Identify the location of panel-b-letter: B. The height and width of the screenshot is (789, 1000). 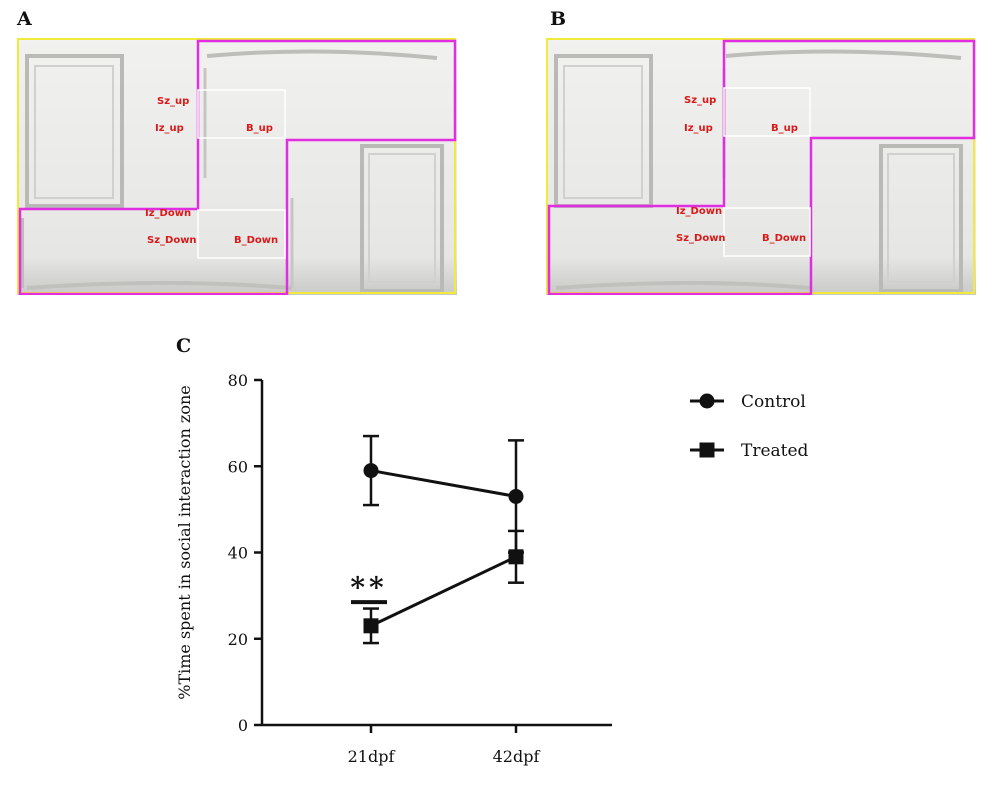
(558, 19).